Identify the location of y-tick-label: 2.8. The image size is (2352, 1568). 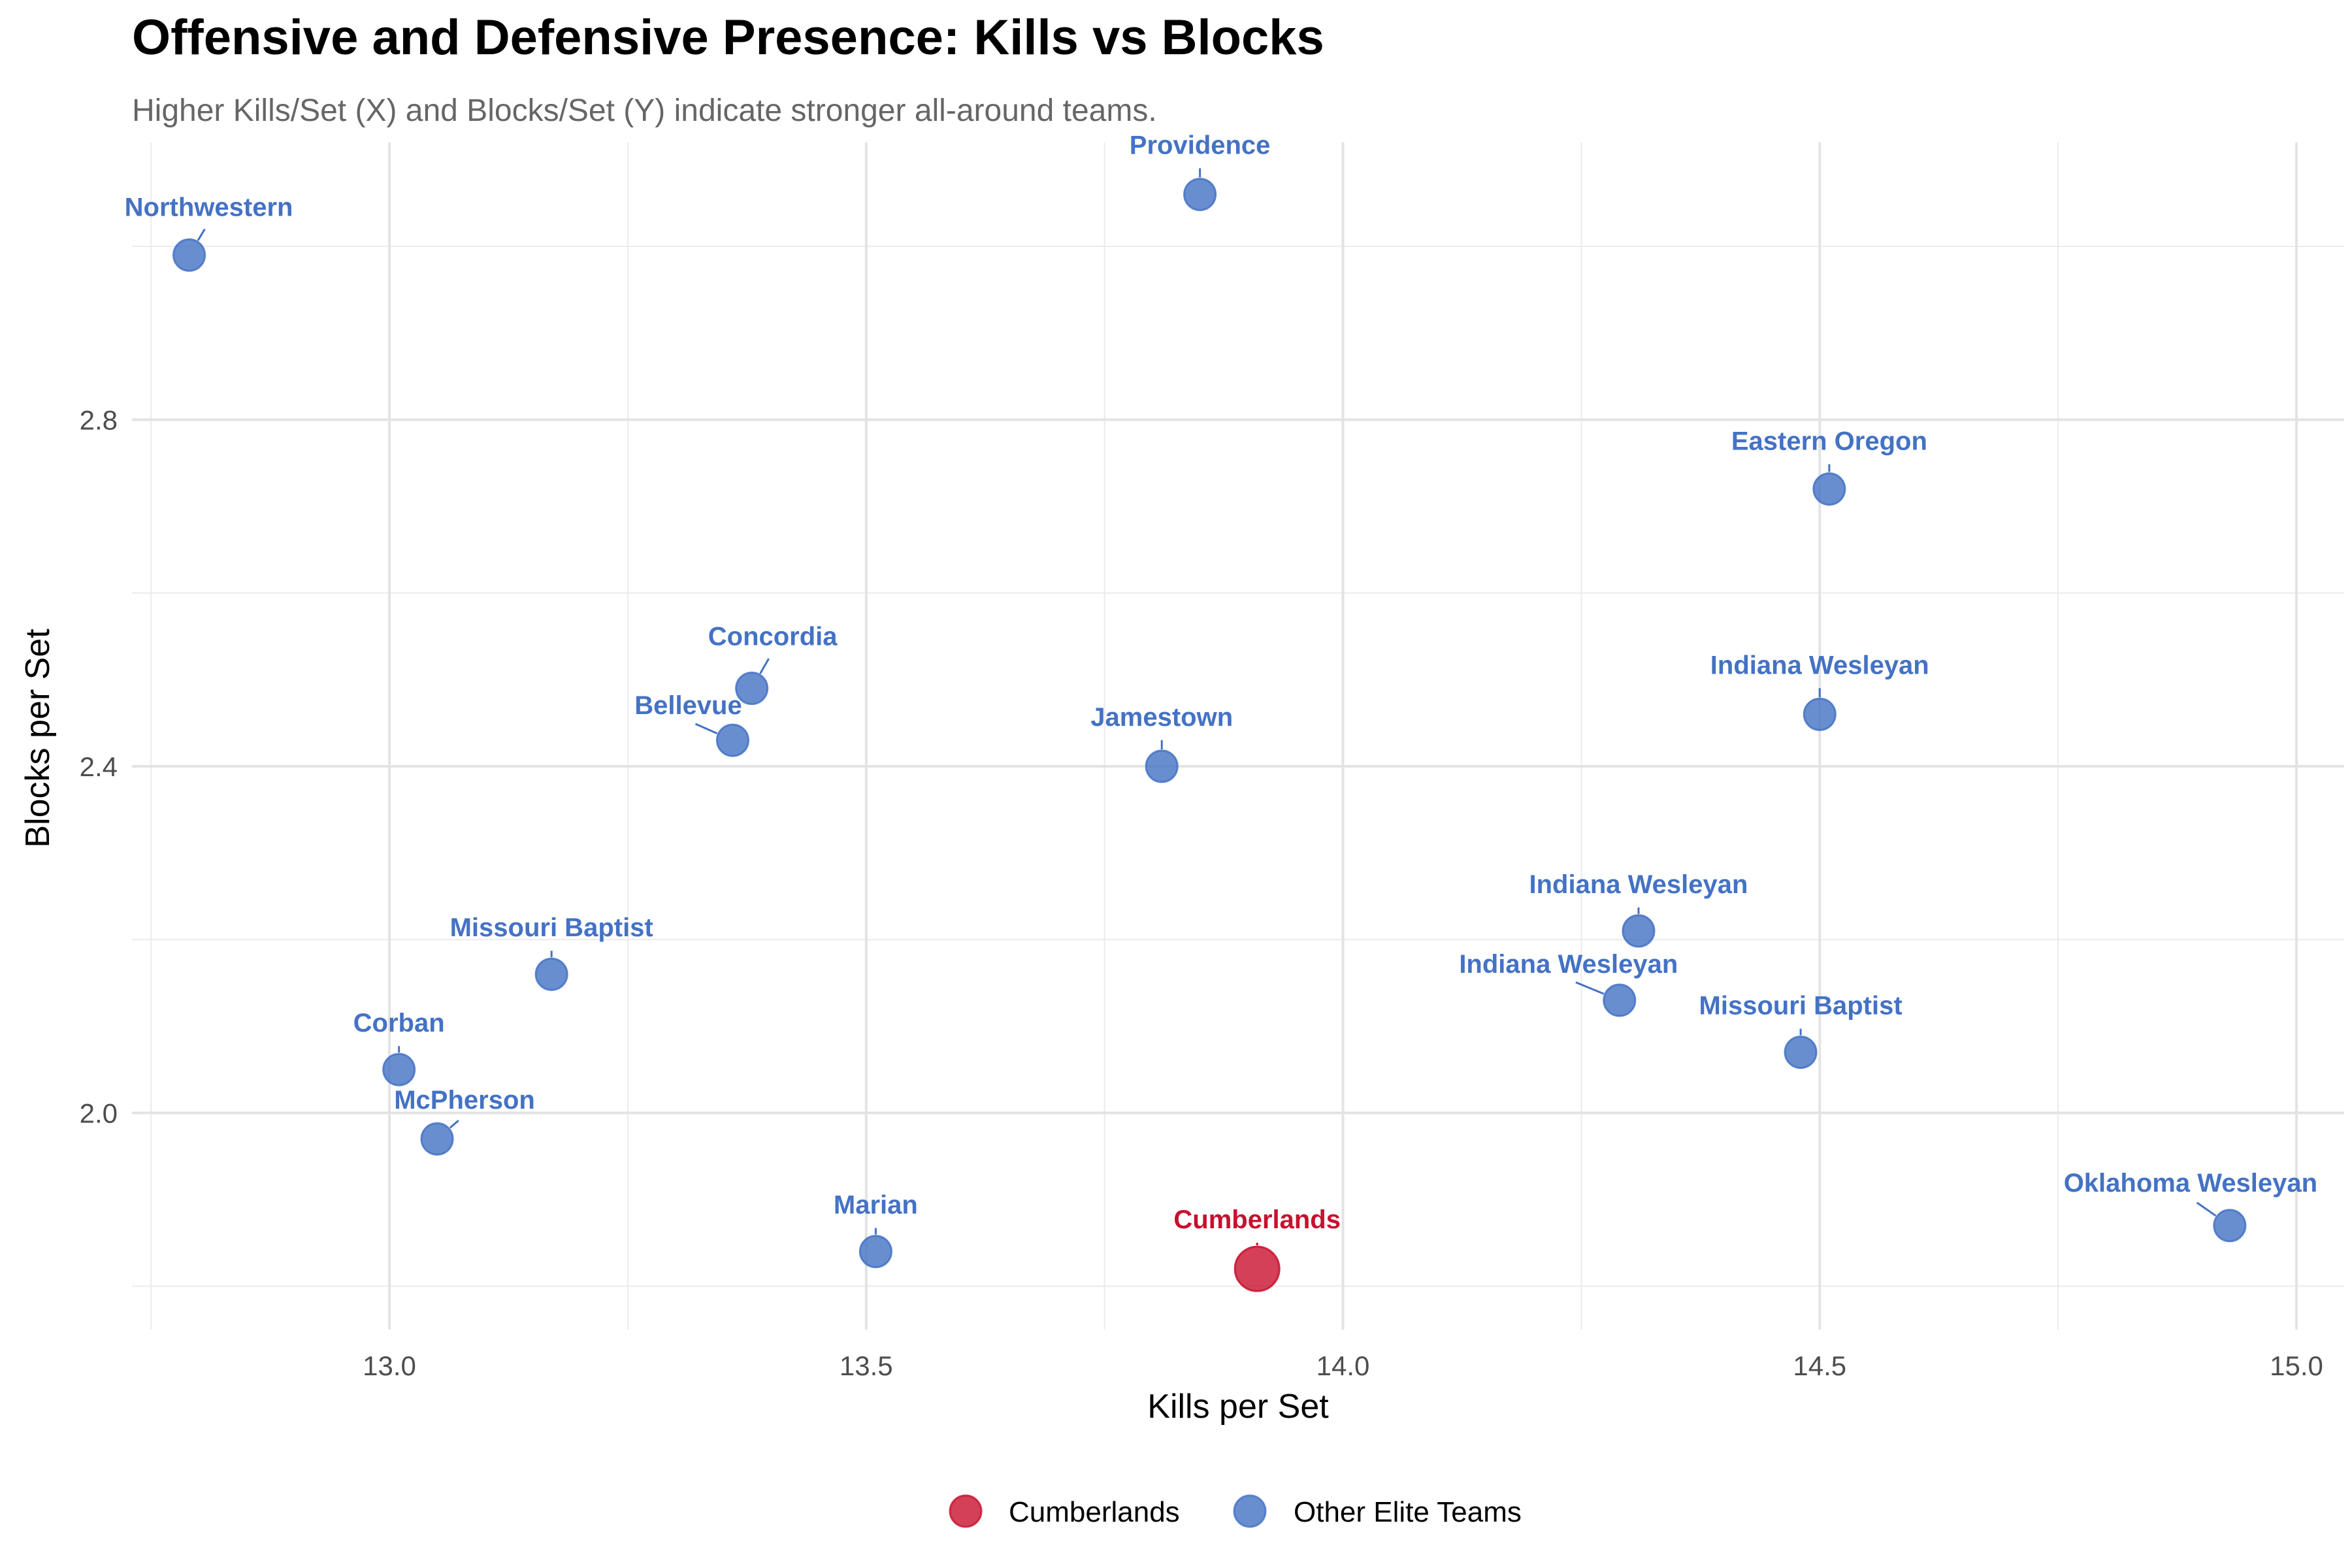
(99, 419).